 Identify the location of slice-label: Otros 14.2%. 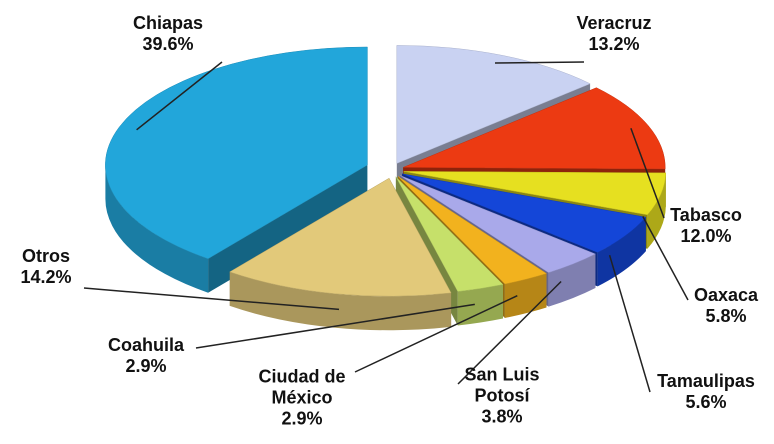
(45, 267).